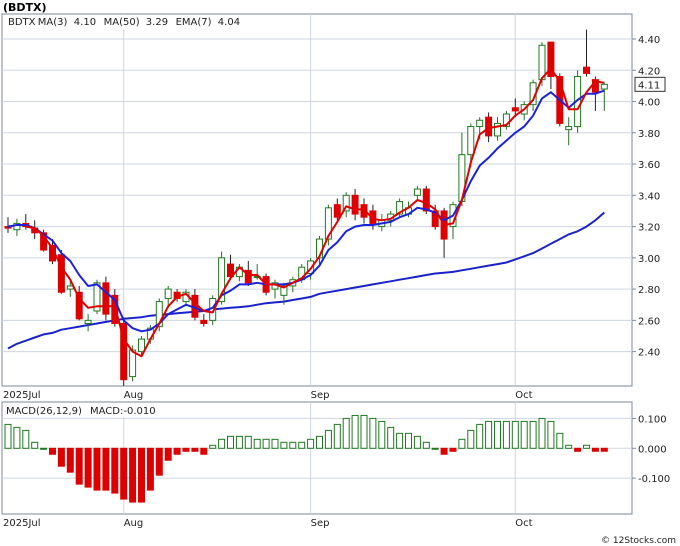 The image size is (680, 546). Describe the element at coordinates (22, 395) in the screenshot. I see `price-x-label: 2025Jul` at that location.